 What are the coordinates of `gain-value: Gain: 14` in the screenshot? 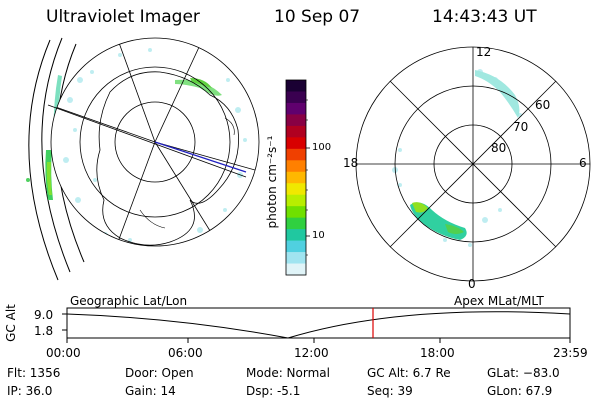 It's located at (150, 391).